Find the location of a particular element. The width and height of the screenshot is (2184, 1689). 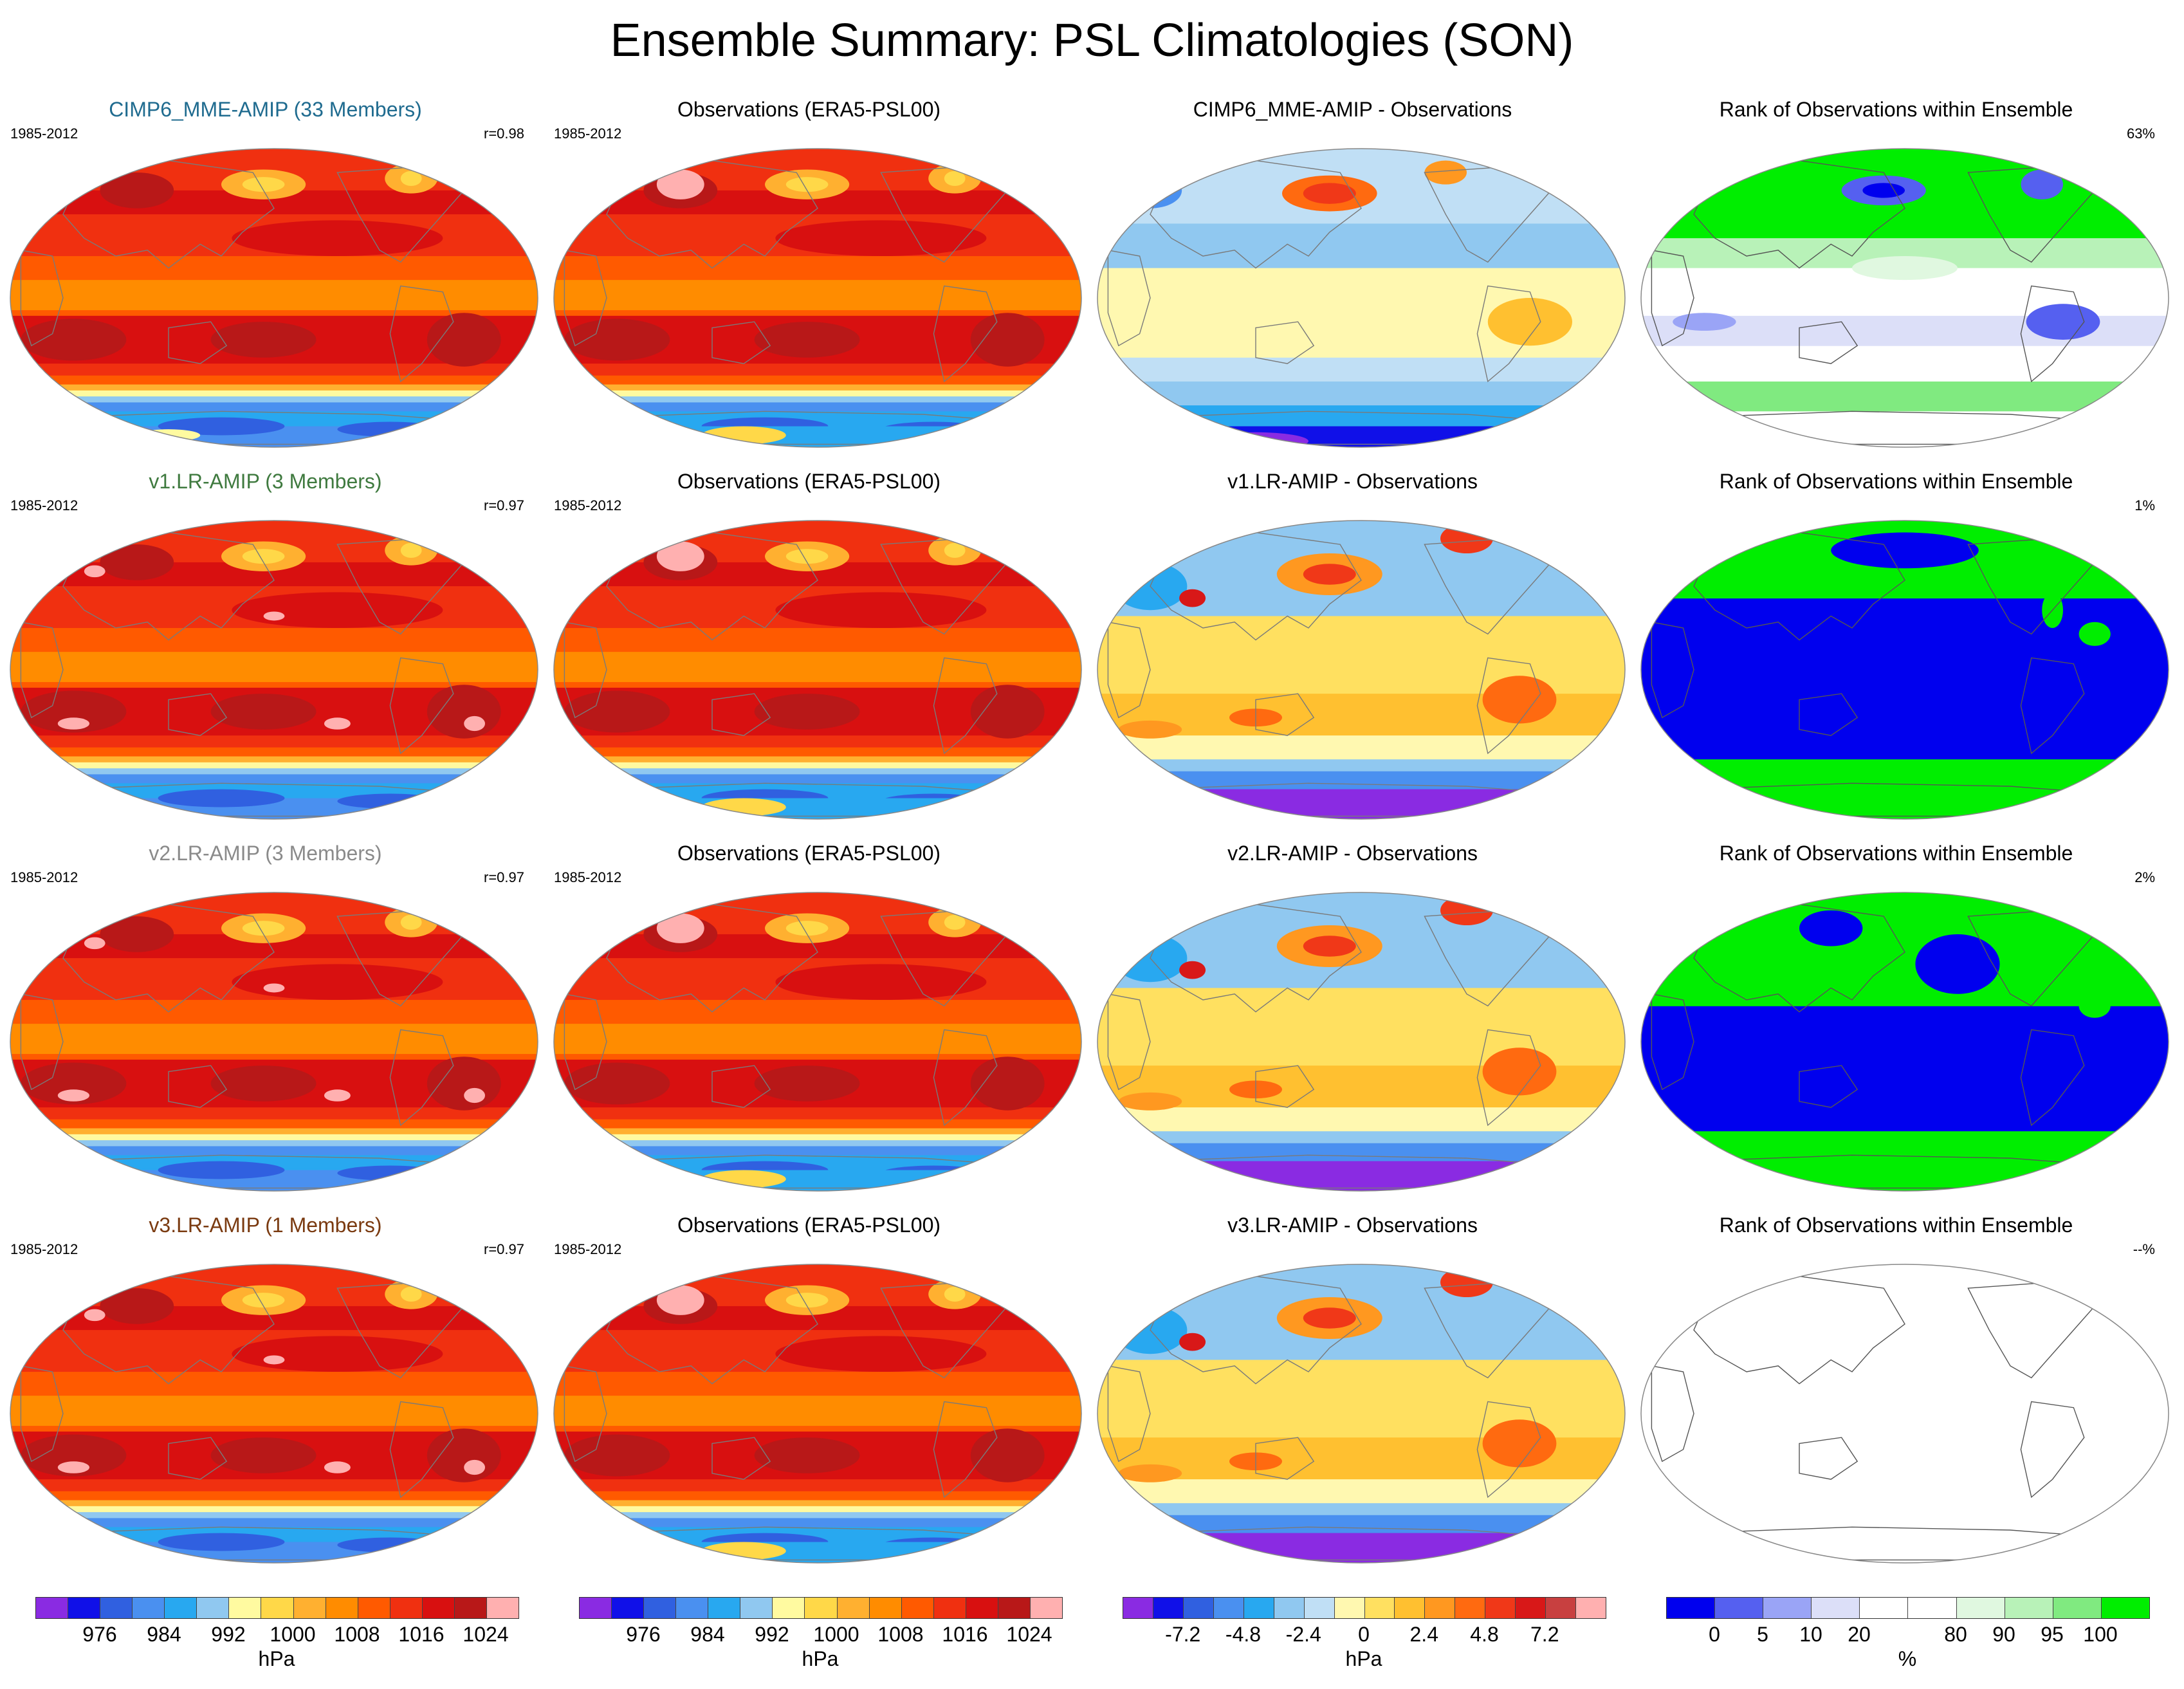

psl-colorbar-obs: 976 984 992 1000 1008 1016 1024 hPa is located at coordinates (824, 1635).